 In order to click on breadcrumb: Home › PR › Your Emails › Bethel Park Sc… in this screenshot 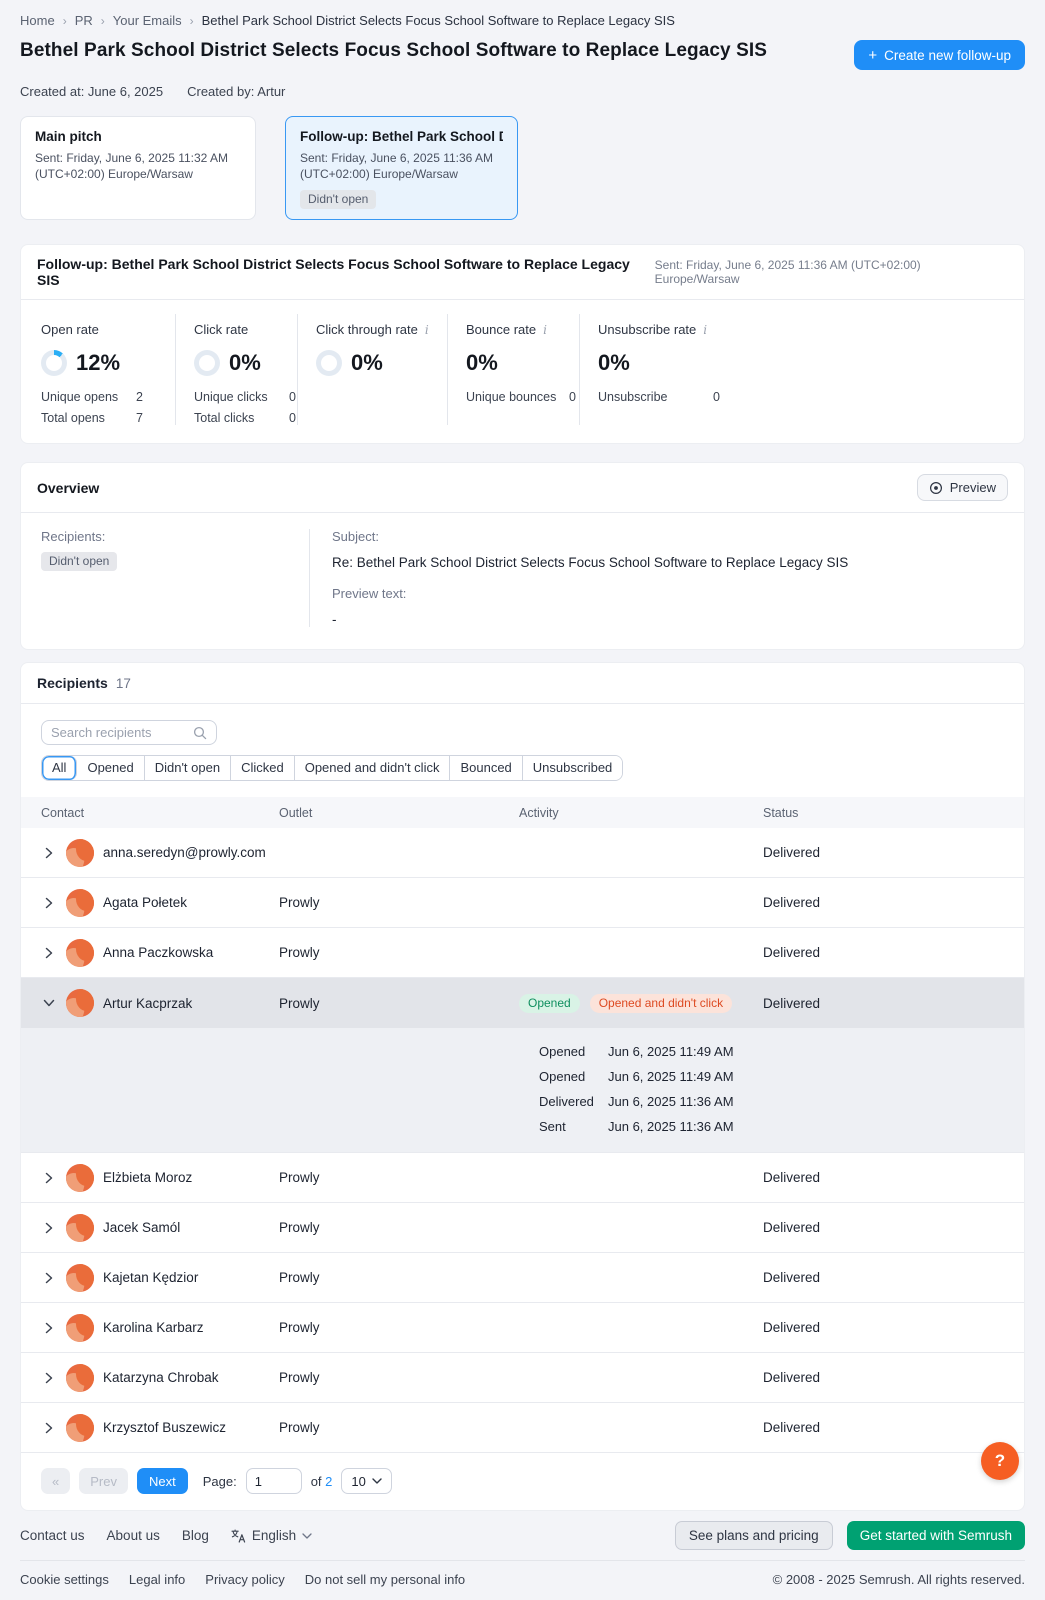, I will do `click(522, 14)`.